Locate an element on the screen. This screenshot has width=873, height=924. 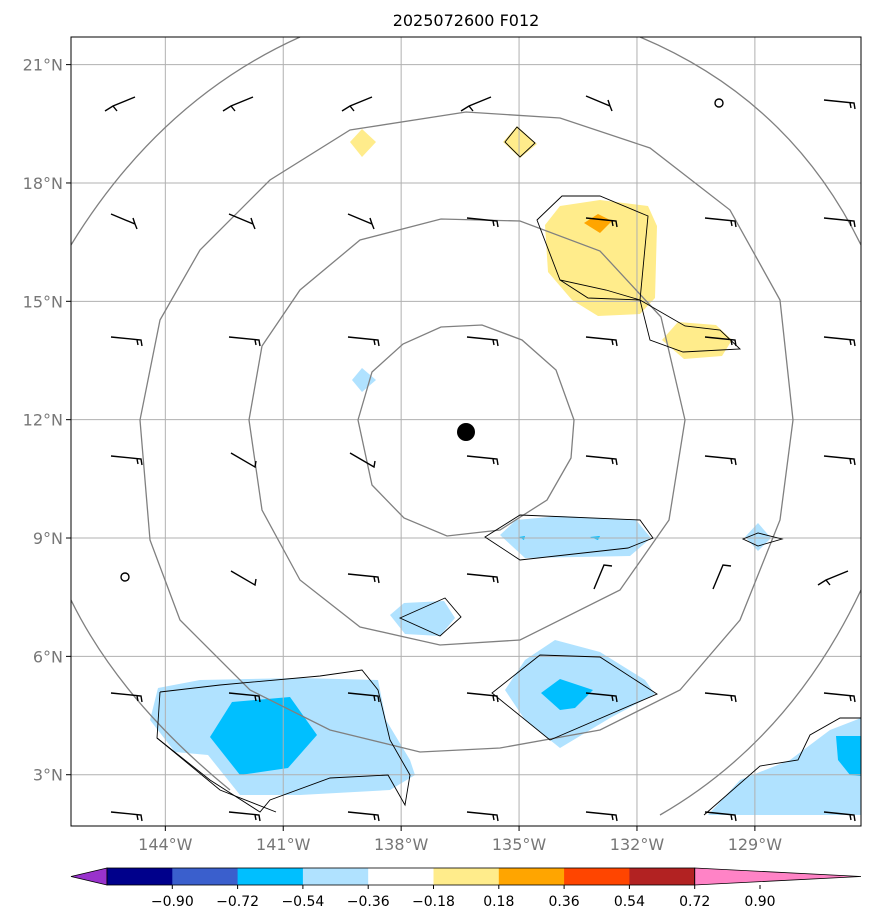
map-title: 2025072600 F012 is located at coordinates (466, 20).